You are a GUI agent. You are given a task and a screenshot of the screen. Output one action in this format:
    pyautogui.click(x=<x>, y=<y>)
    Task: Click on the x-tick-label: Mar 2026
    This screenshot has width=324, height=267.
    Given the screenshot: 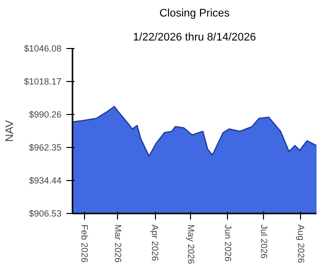 What is the action you would take?
    pyautogui.click(x=117, y=243)
    